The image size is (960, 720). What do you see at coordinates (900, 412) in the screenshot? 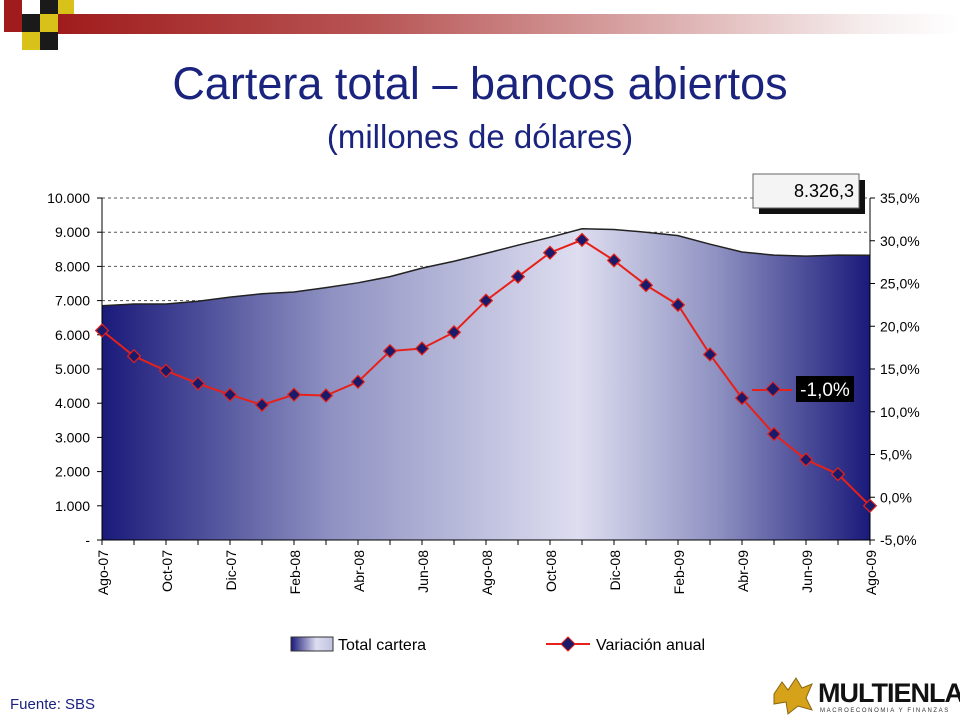
I see `y-right-tick-label: 10,0%` at bounding box center [900, 412].